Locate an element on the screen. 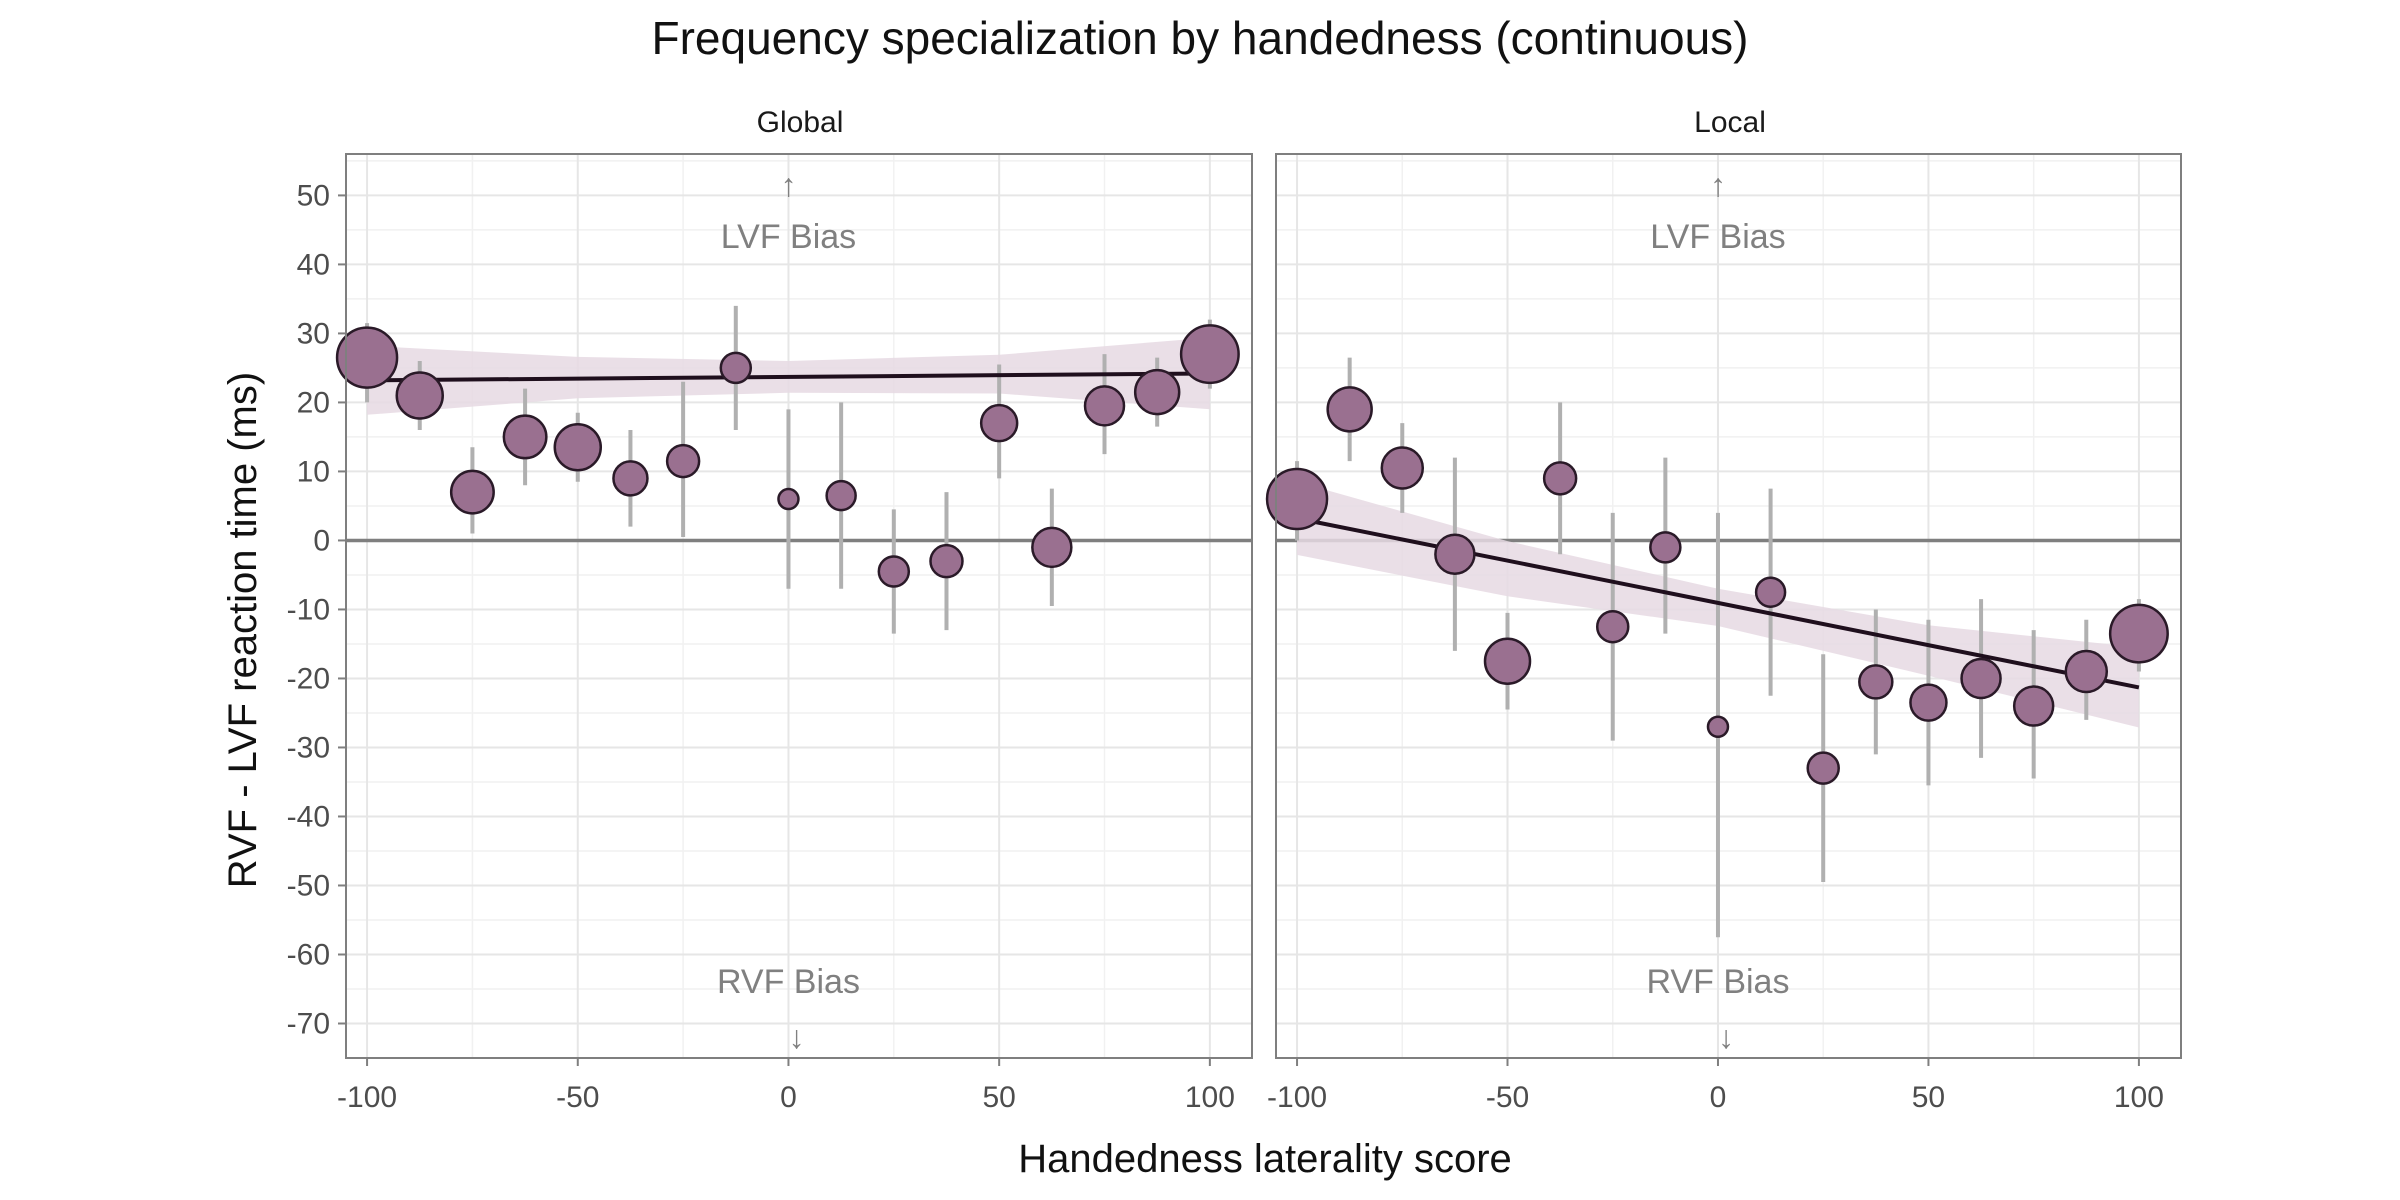  y-tick-label: -70 is located at coordinates (308, 1023).